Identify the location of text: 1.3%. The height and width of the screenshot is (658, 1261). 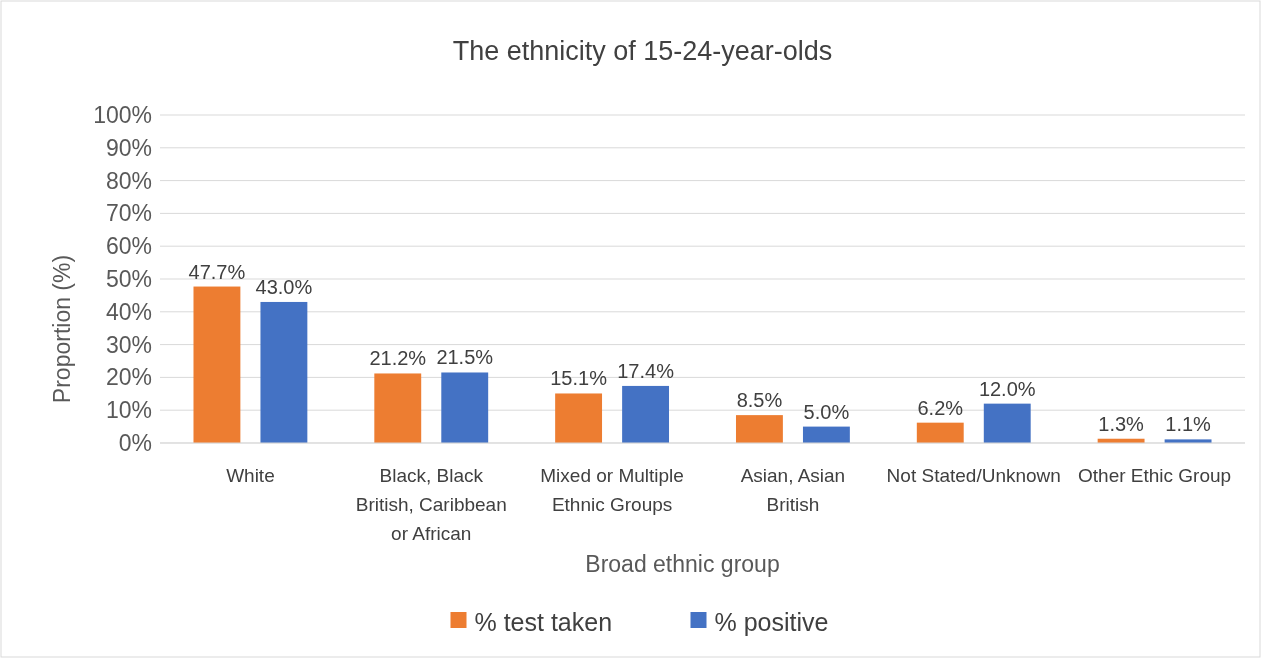
(1121, 423).